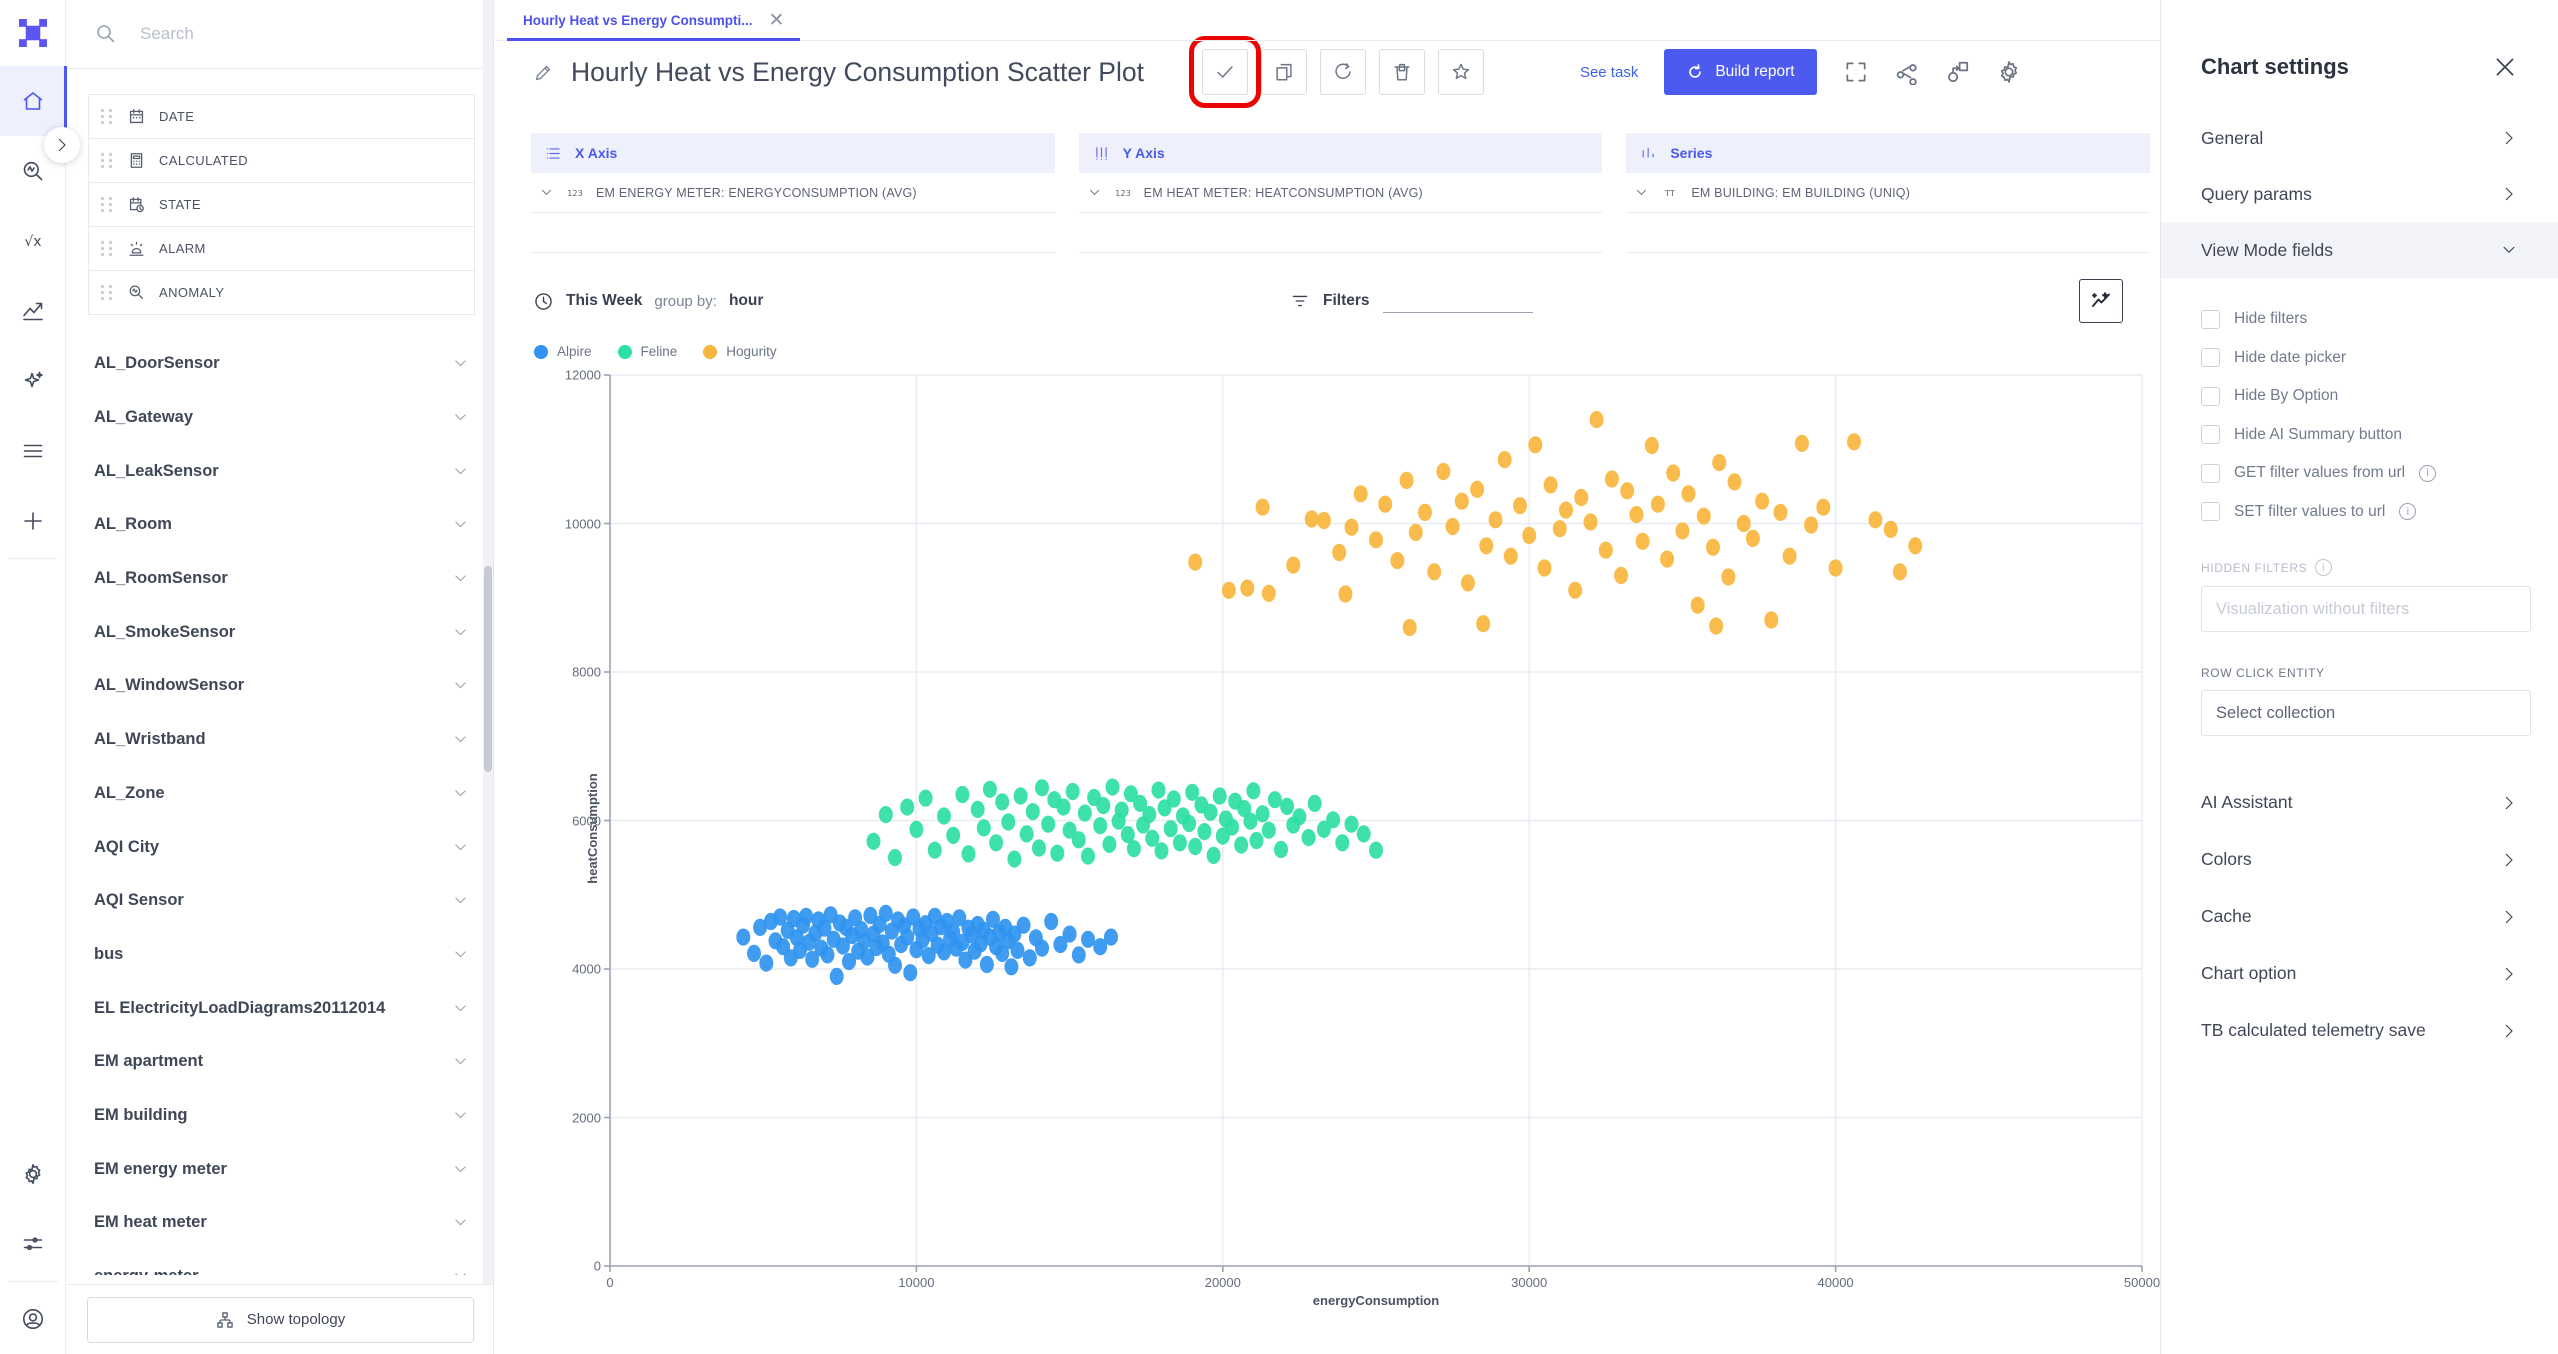  What do you see at coordinates (2009, 72) in the screenshot?
I see `gear-icon` at bounding box center [2009, 72].